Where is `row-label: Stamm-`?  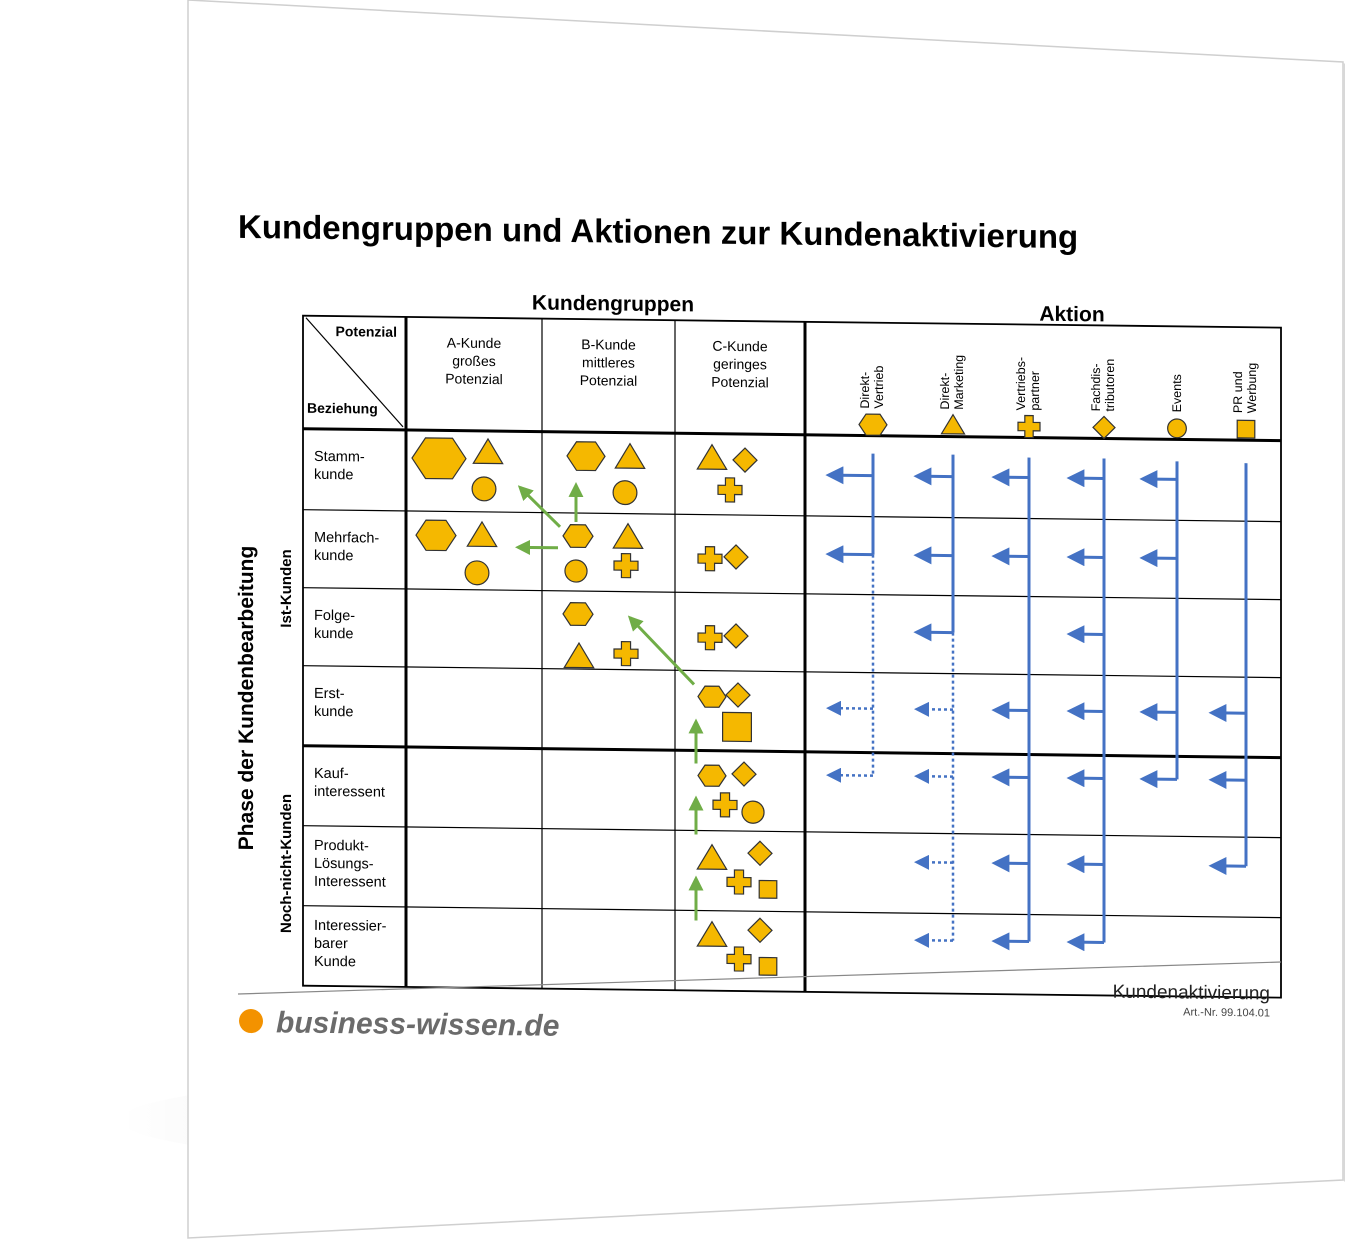
row-label: Stamm- is located at coordinates (339, 457).